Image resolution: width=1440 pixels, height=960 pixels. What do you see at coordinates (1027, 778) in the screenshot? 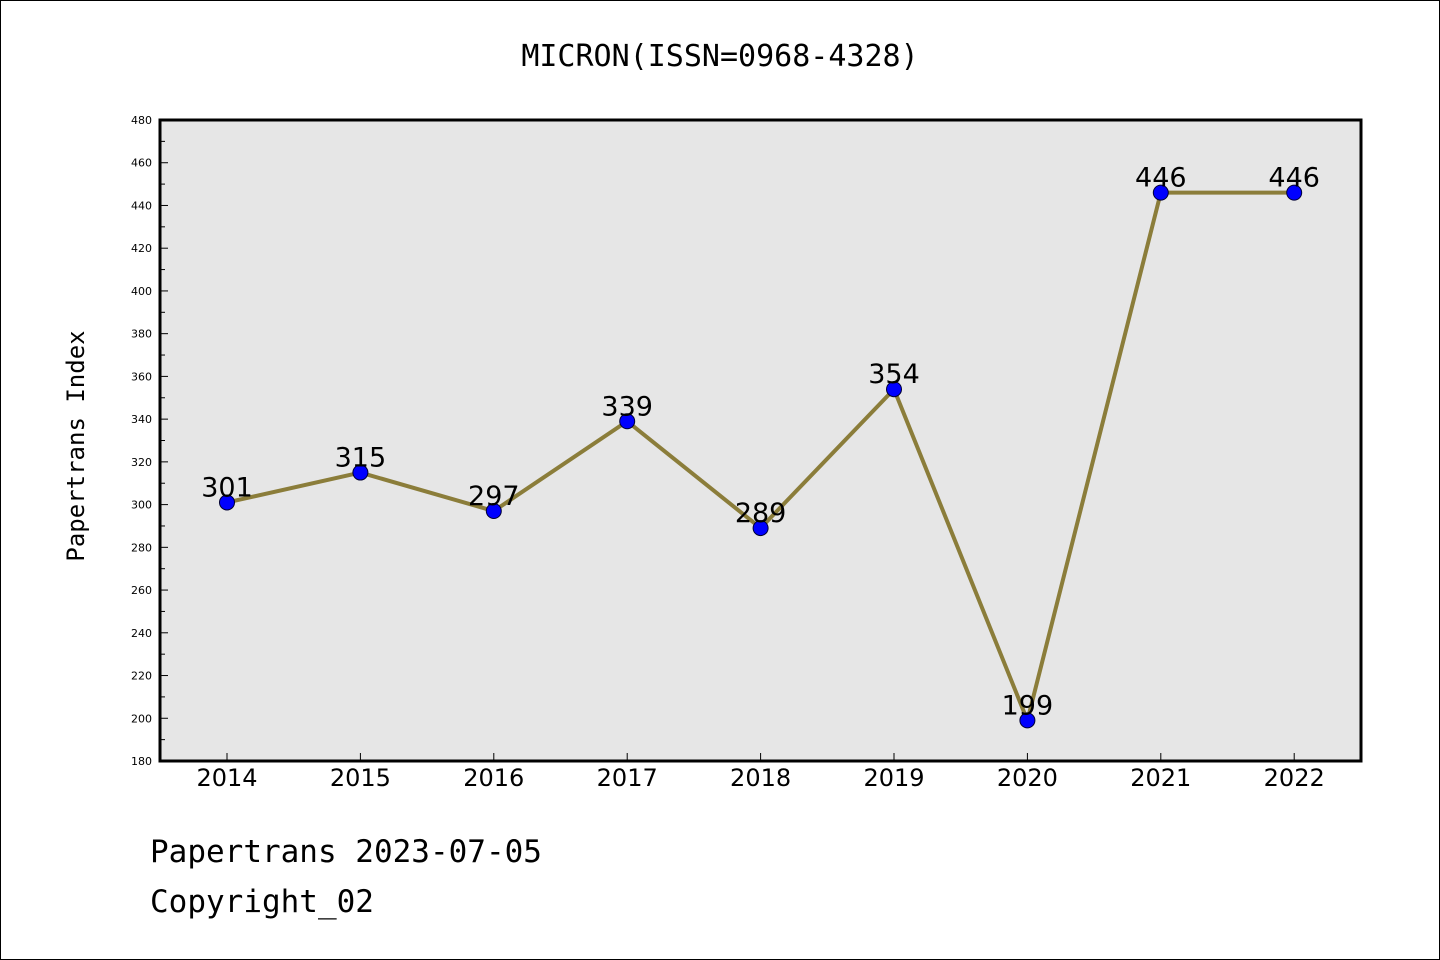
I see `x-tick-label: 2020` at bounding box center [1027, 778].